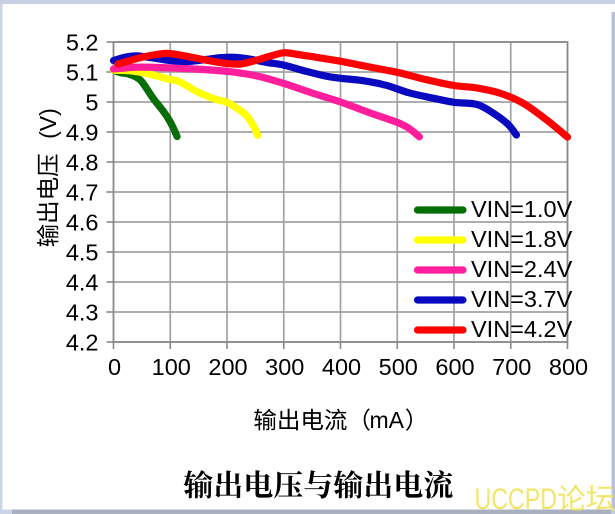  I want to click on svg-text: 5.2, so click(82, 43).